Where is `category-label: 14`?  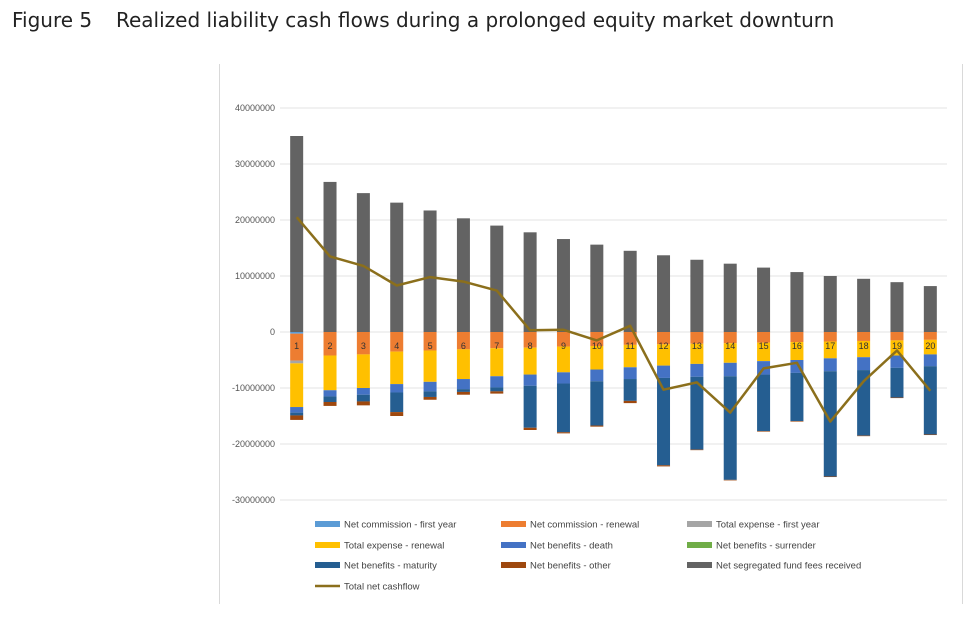 category-label: 14 is located at coordinates (730, 346).